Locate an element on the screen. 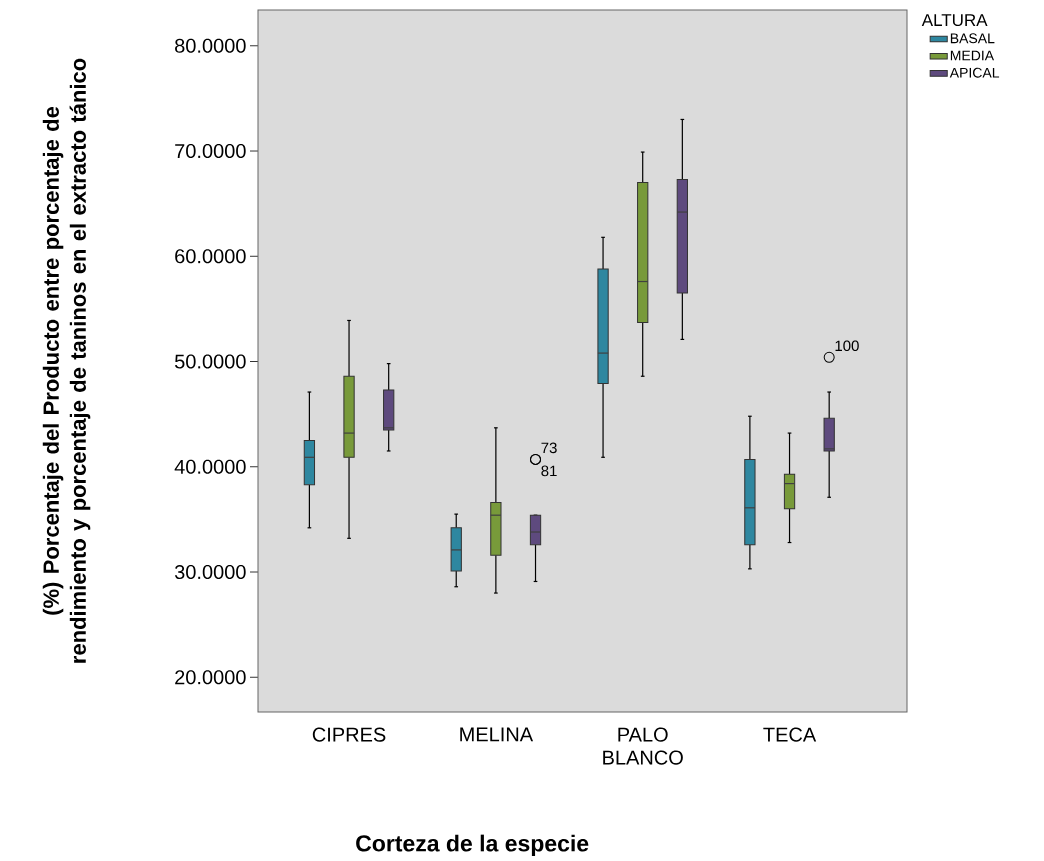 This screenshot has width=1044, height=861. annotation: 100 is located at coordinates (847, 346).